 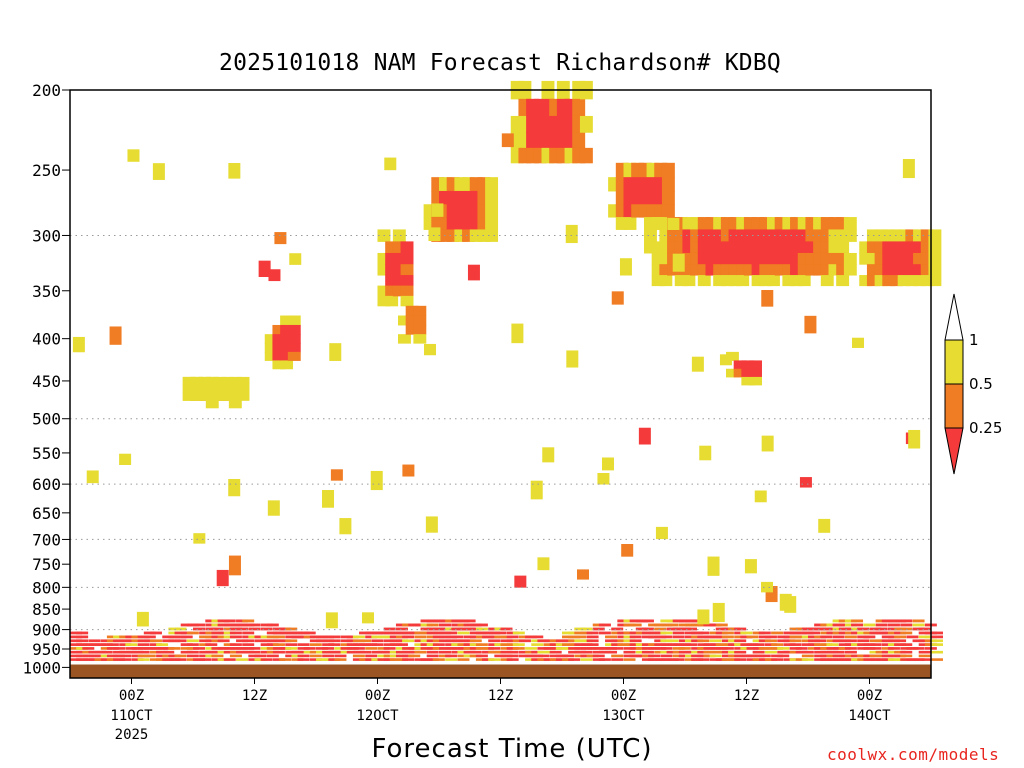 What do you see at coordinates (913, 754) in the screenshot?
I see `credit-link: coolwx.com/models` at bounding box center [913, 754].